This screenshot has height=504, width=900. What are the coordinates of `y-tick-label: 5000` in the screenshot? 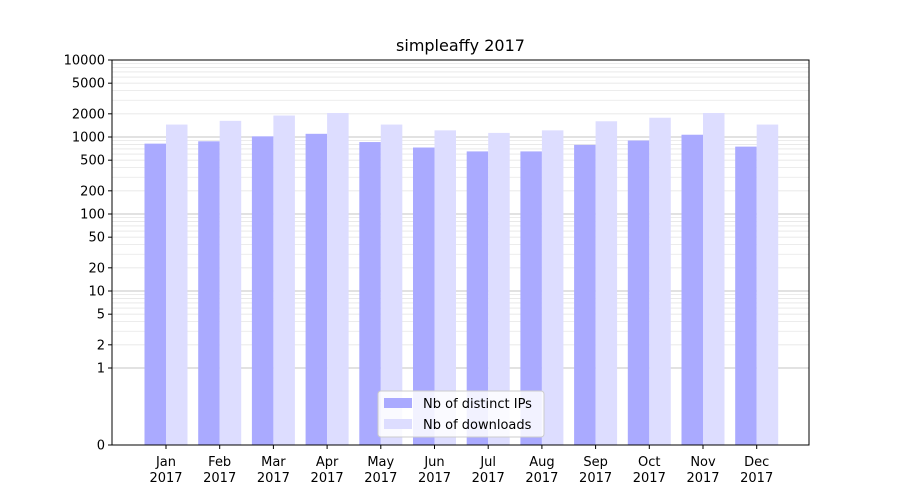 It's located at (88, 84).